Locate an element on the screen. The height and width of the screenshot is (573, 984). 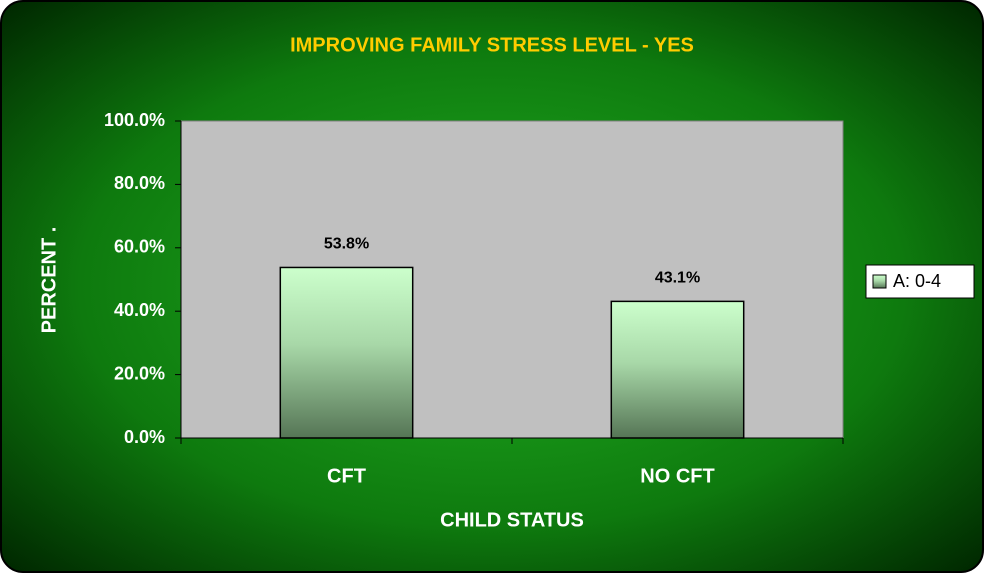
legend-marker is located at coordinates (879, 281).